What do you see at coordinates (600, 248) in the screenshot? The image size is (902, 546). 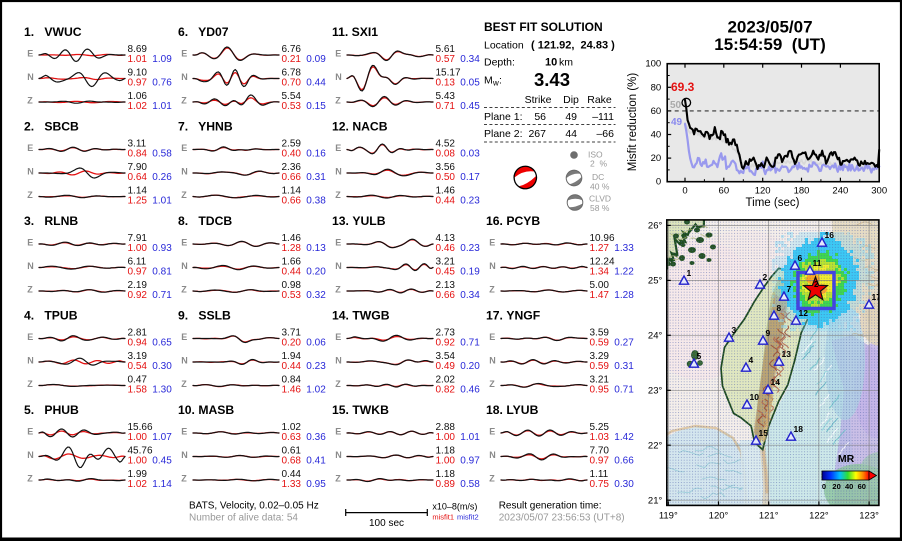 I see `svg-text: 1.27` at bounding box center [600, 248].